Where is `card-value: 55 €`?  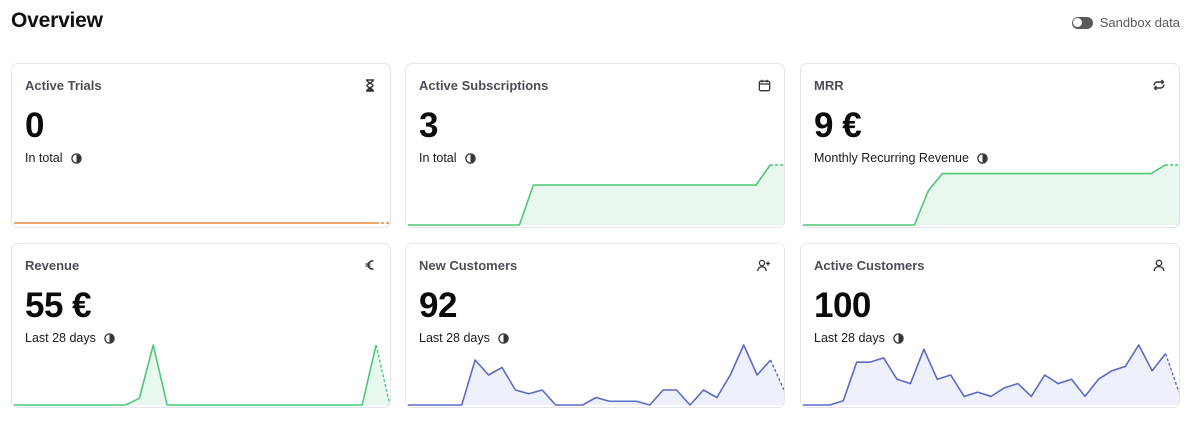 card-value: 55 € is located at coordinates (58, 305).